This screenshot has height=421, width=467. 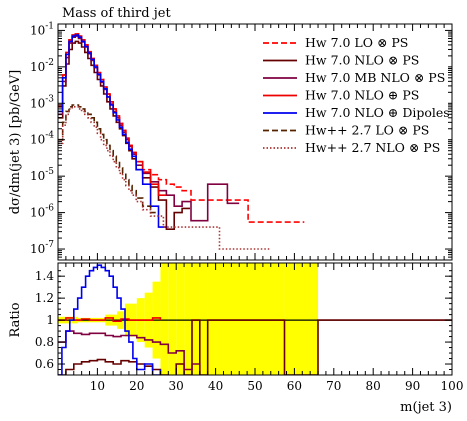 What do you see at coordinates (362, 95) in the screenshot?
I see `legend-label: Hw 7.0 NLO ⊕ PS` at bounding box center [362, 95].